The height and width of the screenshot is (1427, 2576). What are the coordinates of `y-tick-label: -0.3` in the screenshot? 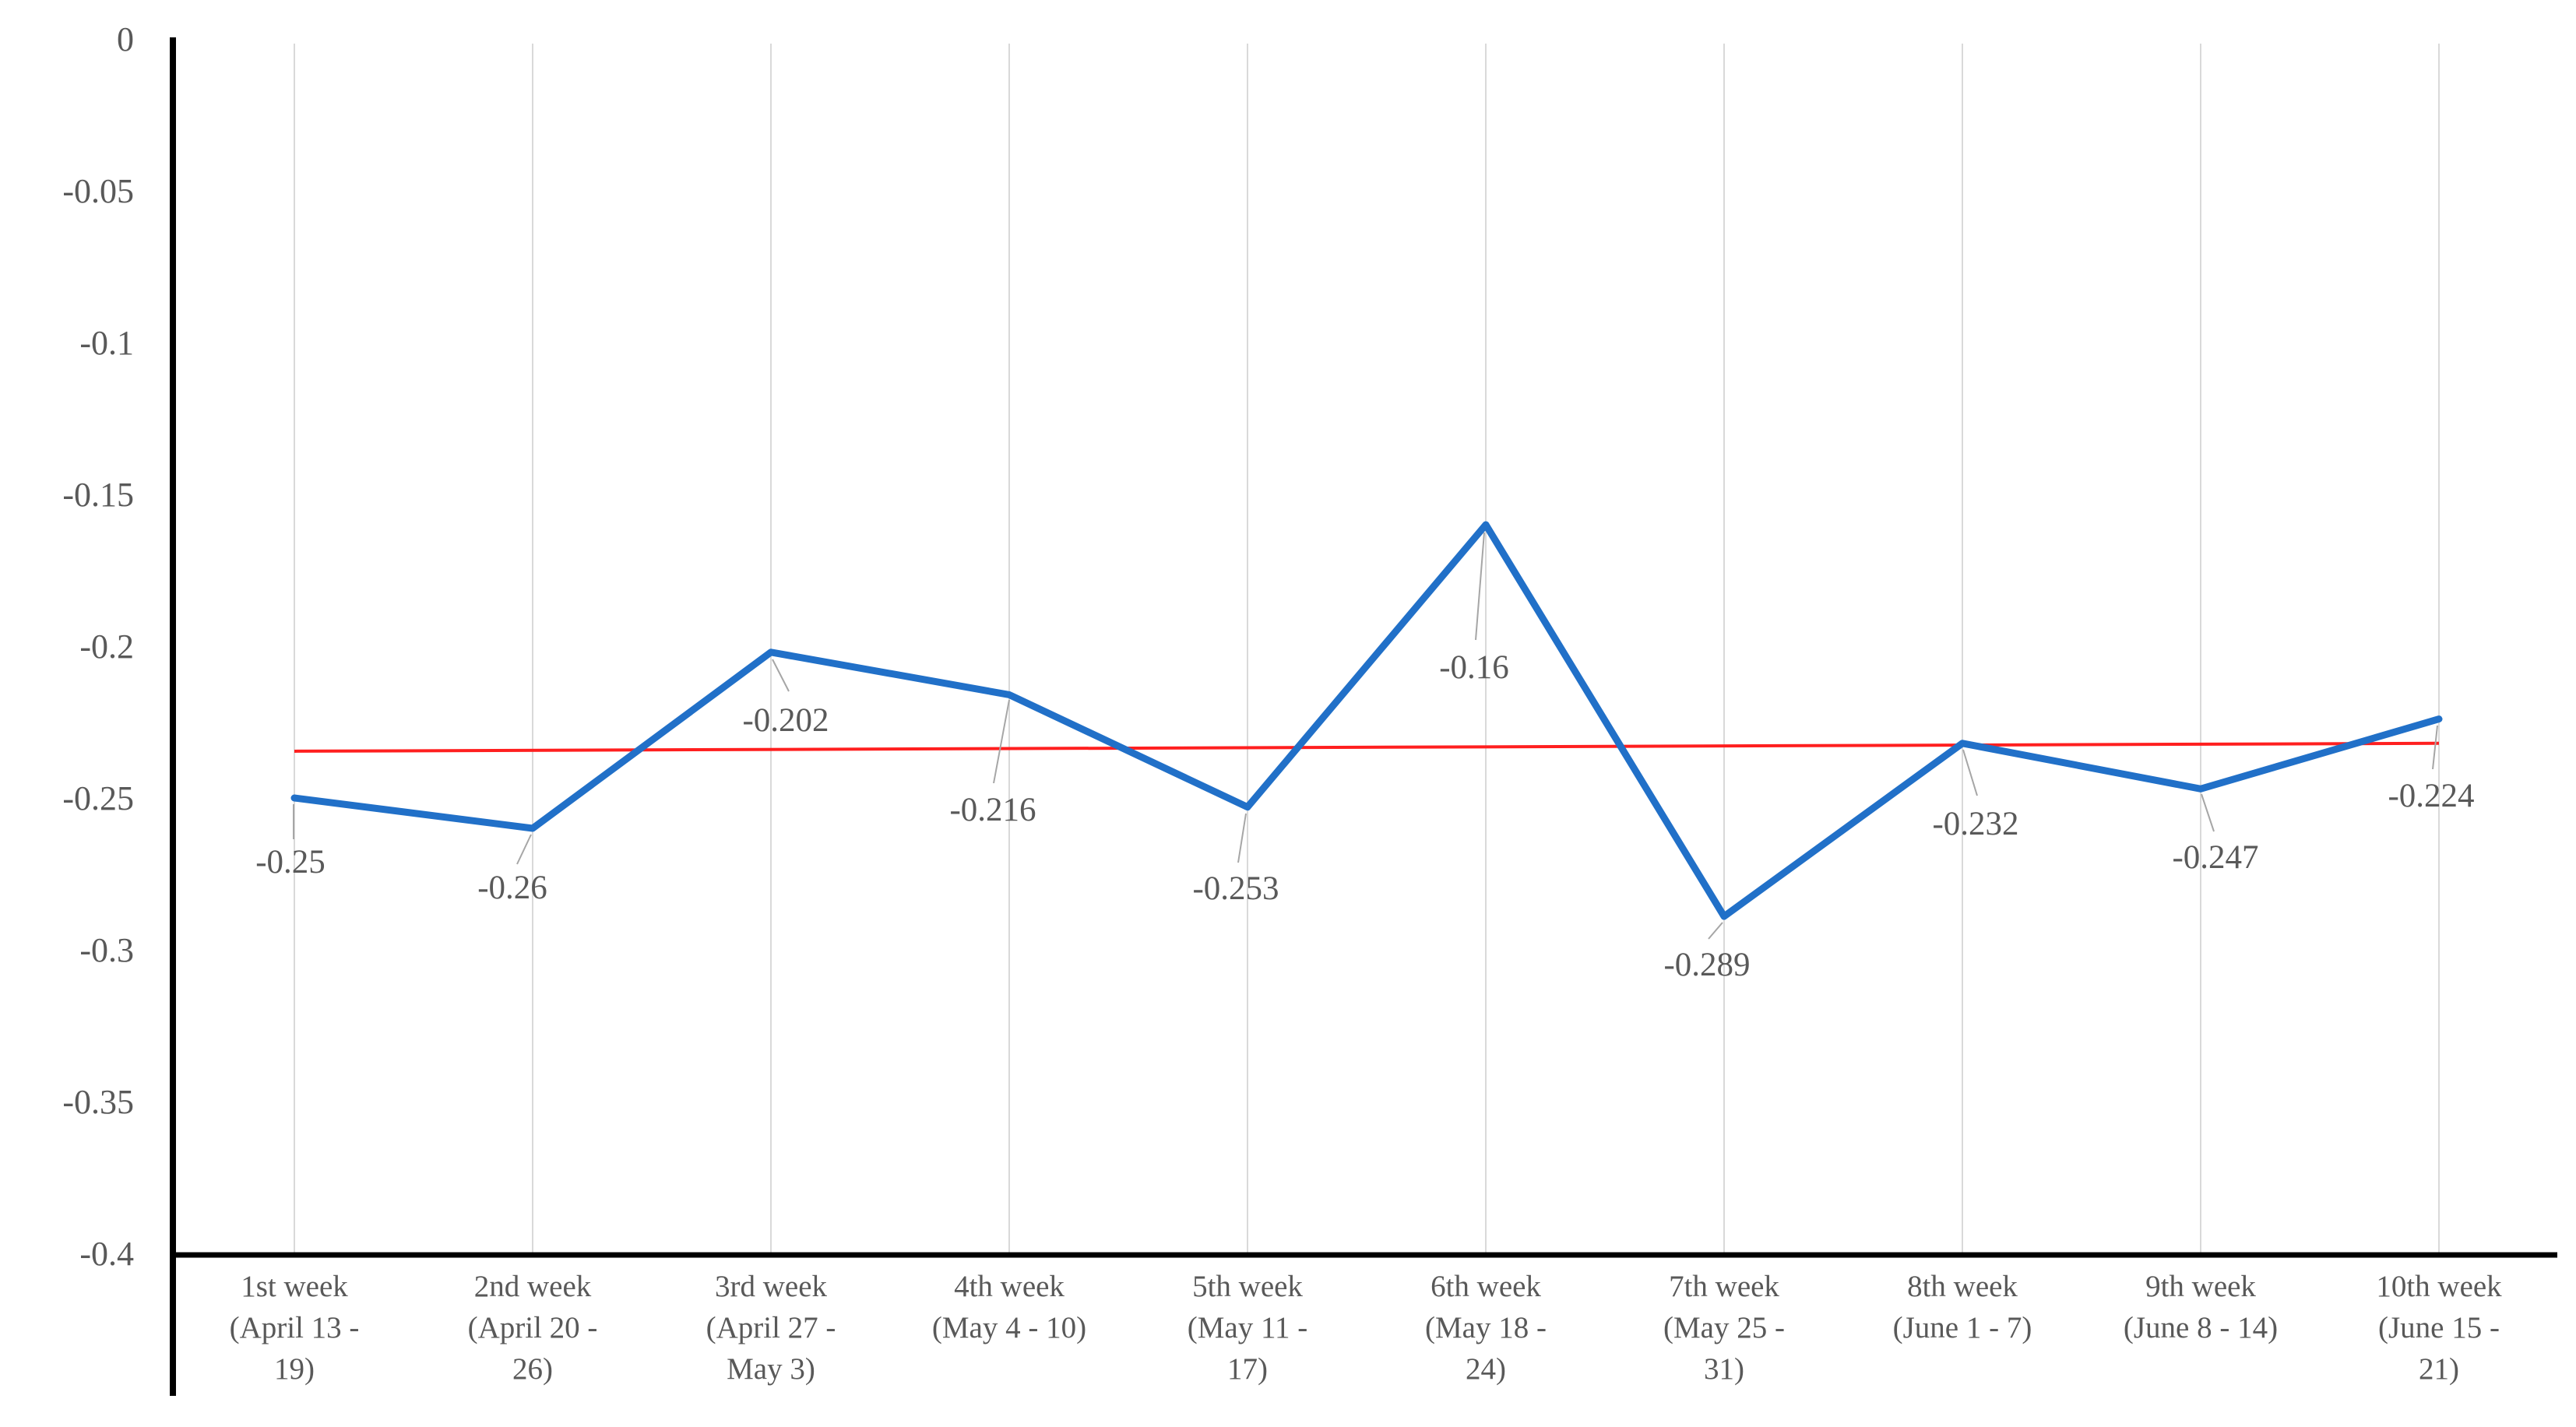 It's located at (106, 950).